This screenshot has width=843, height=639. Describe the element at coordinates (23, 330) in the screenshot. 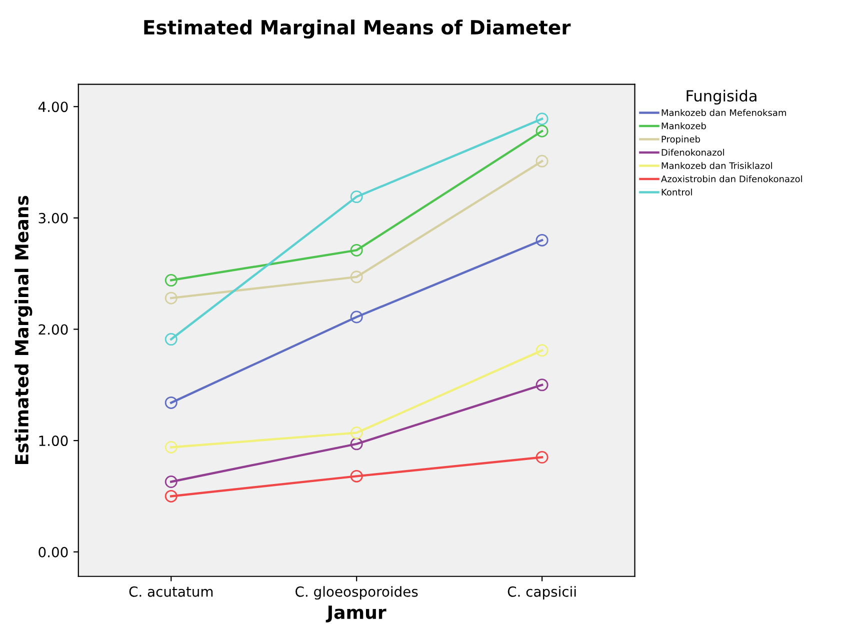

I see `y-axis-title: Estimated Marginal Means` at that location.